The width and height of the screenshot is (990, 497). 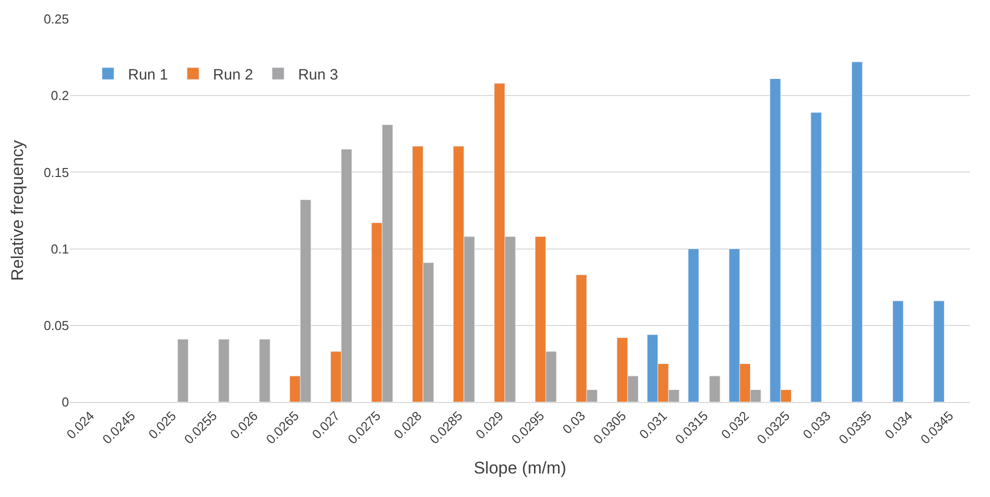 I want to click on y-axis-title: Relative frequency, so click(x=18, y=210).